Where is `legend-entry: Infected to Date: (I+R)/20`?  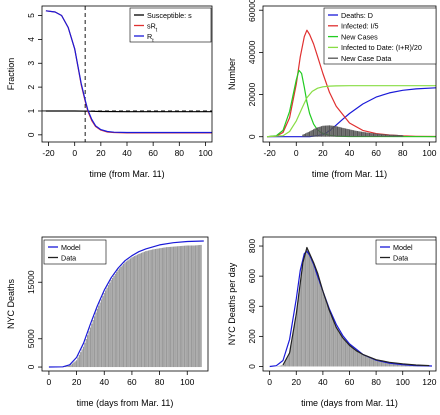 legend-entry: Infected to Date: (I+R)/20 is located at coordinates (381, 47).